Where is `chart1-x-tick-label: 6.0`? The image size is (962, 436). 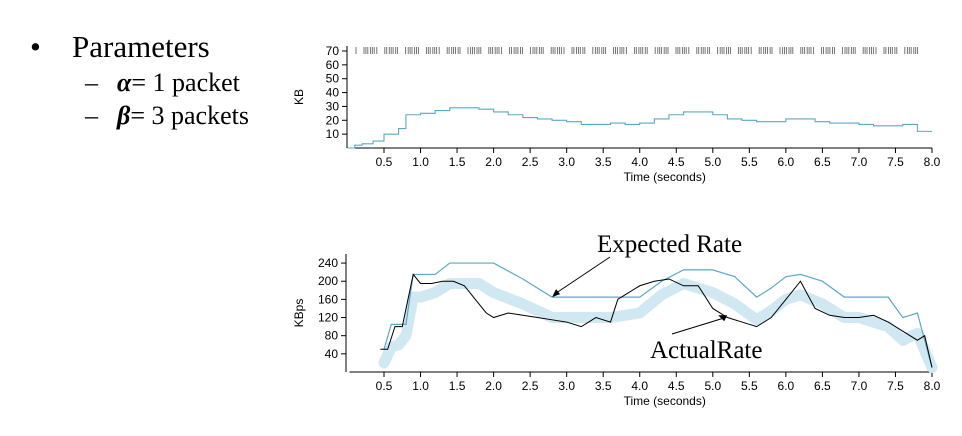
chart1-x-tick-label: 6.0 is located at coordinates (786, 162).